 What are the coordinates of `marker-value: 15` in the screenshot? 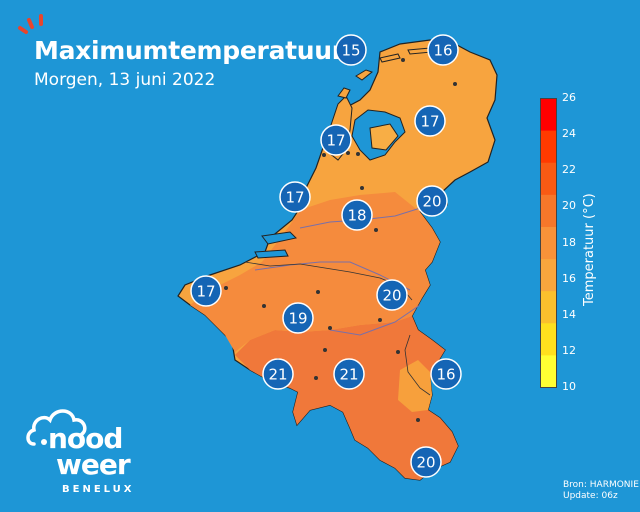 It's located at (350, 51).